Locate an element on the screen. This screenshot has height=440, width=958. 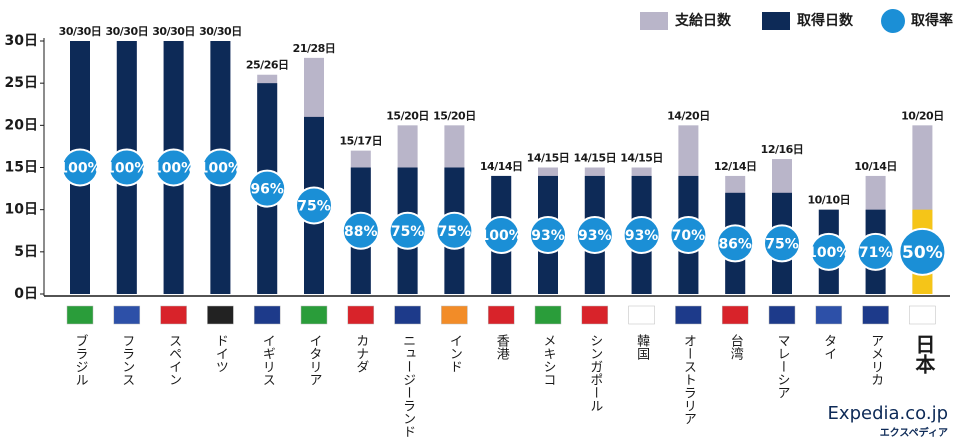
legend-label: 取得率 is located at coordinates (932, 20).